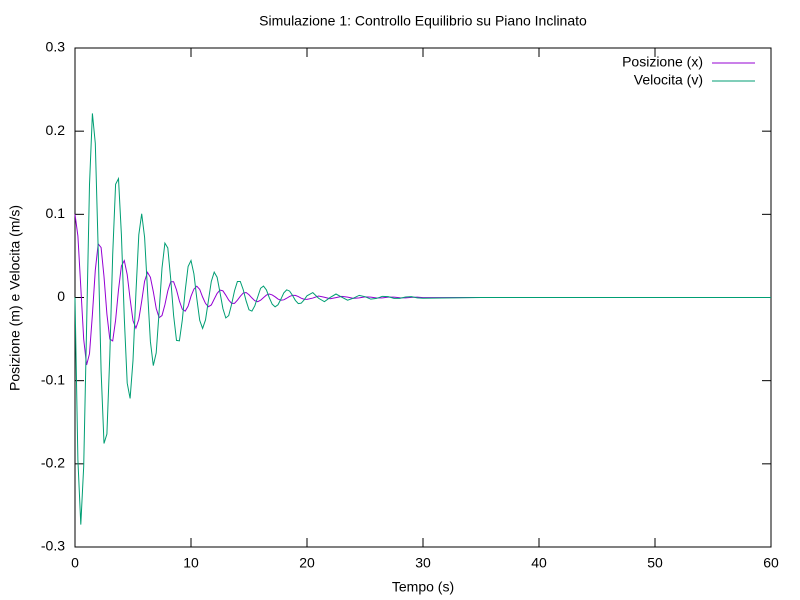 The height and width of the screenshot is (600, 800). What do you see at coordinates (15, 298) in the screenshot?
I see `y-axis-label: Posizione (m) e Velocita (m/s)` at bounding box center [15, 298].